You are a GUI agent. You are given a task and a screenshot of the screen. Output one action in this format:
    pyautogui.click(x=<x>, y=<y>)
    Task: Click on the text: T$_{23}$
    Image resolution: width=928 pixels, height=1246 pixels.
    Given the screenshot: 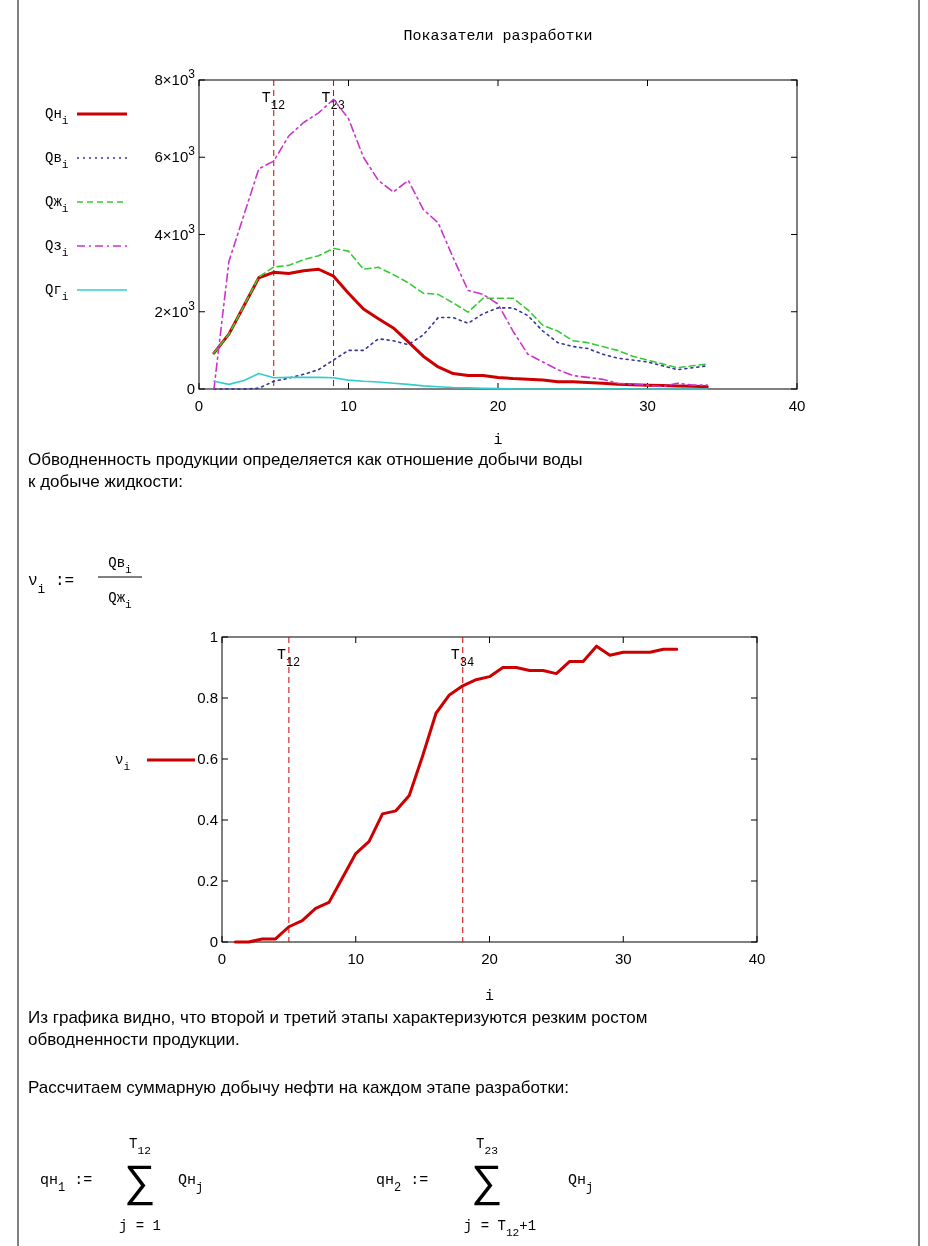 What is the action you would take?
    pyautogui.click(x=487, y=1146)
    